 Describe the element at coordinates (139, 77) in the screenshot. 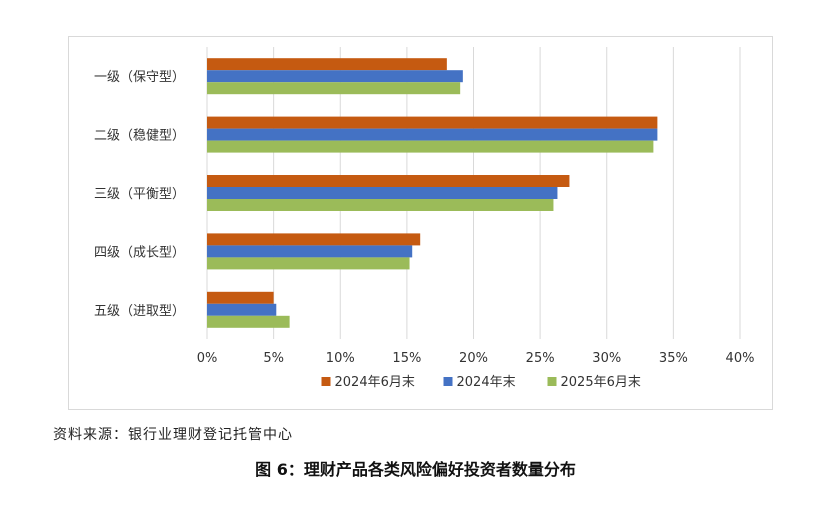

I see `category-label: 一级（保守型）` at that location.